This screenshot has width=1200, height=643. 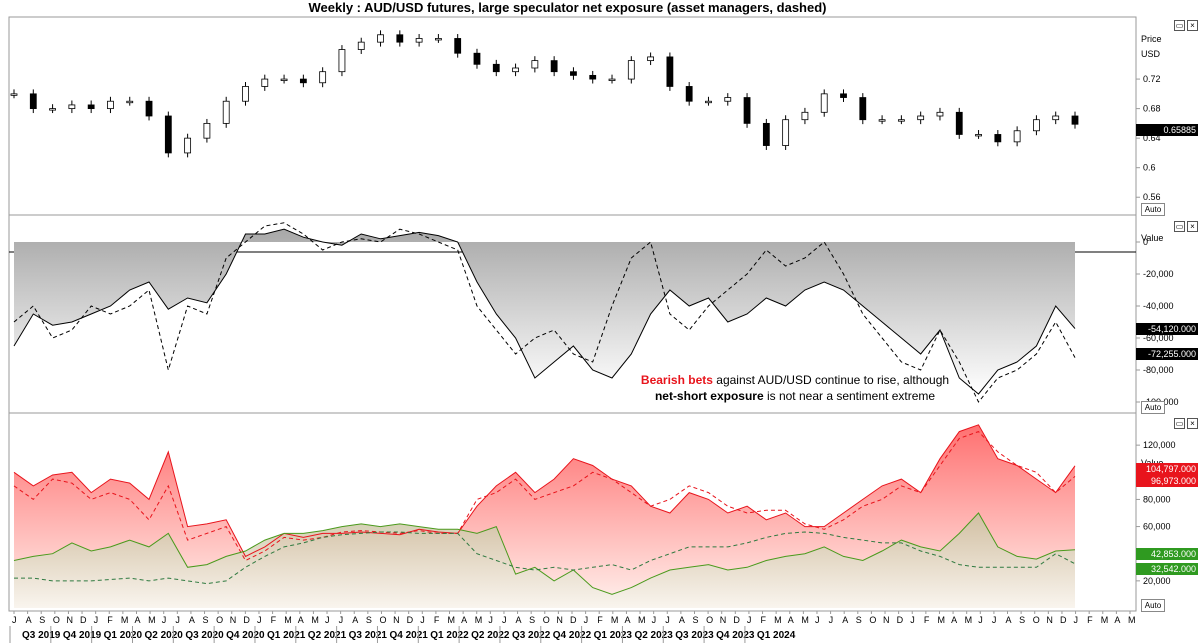 What do you see at coordinates (1145, 242) in the screenshot?
I see `net-tick-label: 0` at bounding box center [1145, 242].